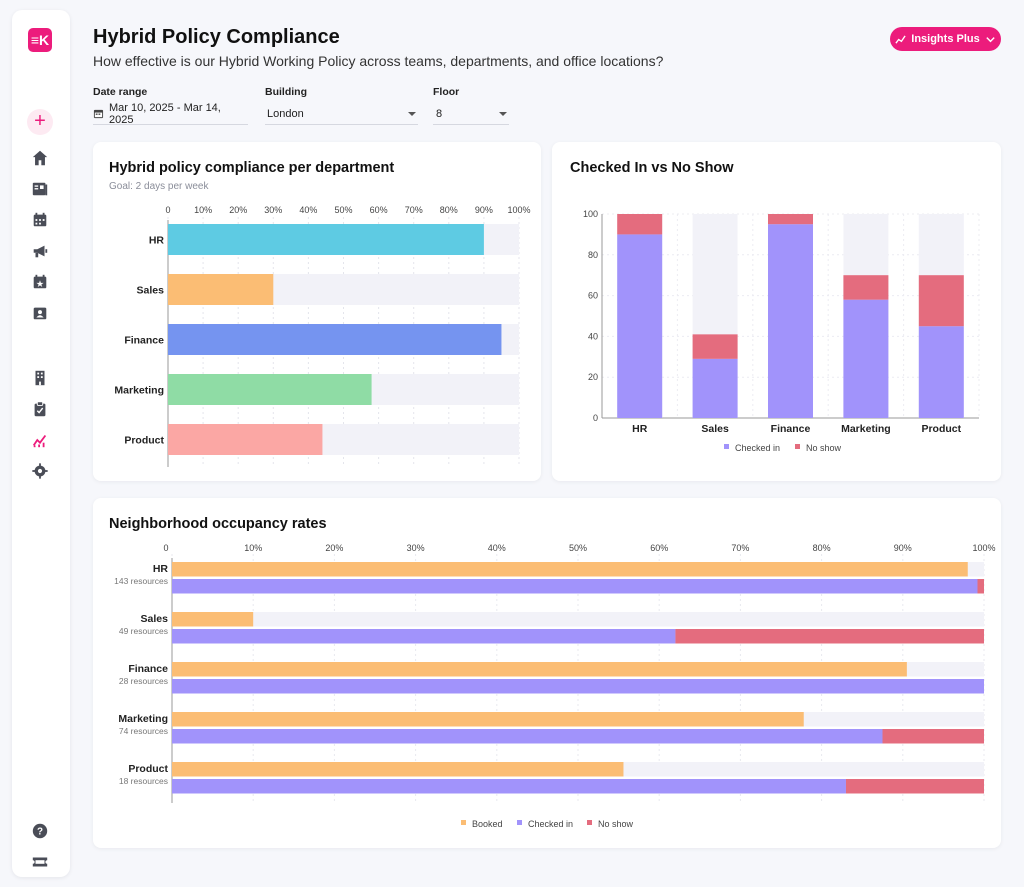 Image resolution: width=1024 pixels, height=887 pixels. What do you see at coordinates (570, 569) in the screenshot?
I see `bar-booked-hr` at bounding box center [570, 569].